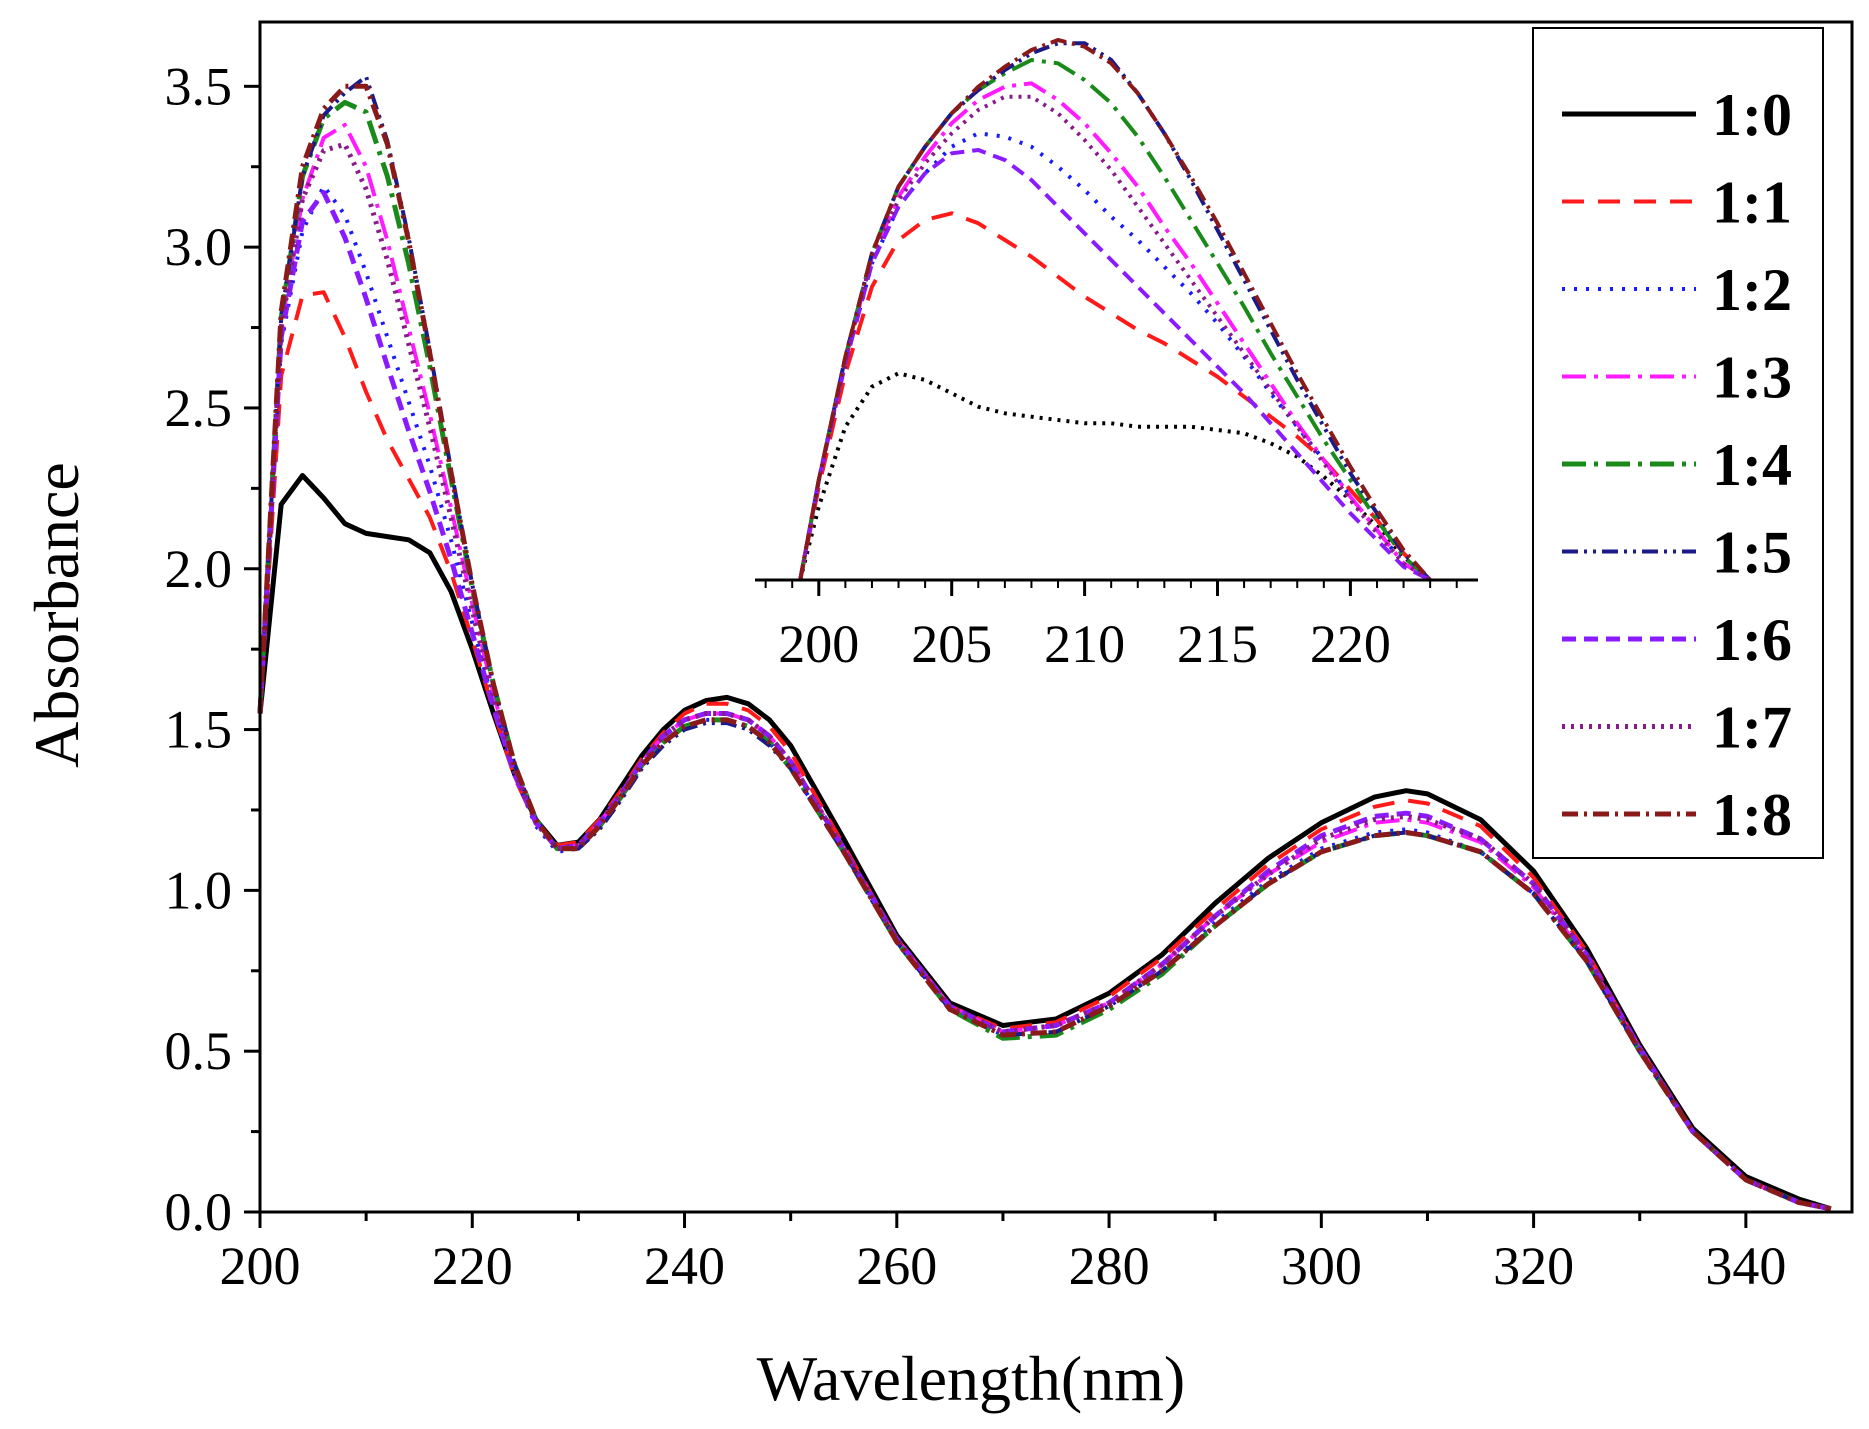 Image resolution: width=1869 pixels, height=1429 pixels. What do you see at coordinates (1752, 815) in the screenshot?
I see `legend-label-1-8: 1:8` at bounding box center [1752, 815].